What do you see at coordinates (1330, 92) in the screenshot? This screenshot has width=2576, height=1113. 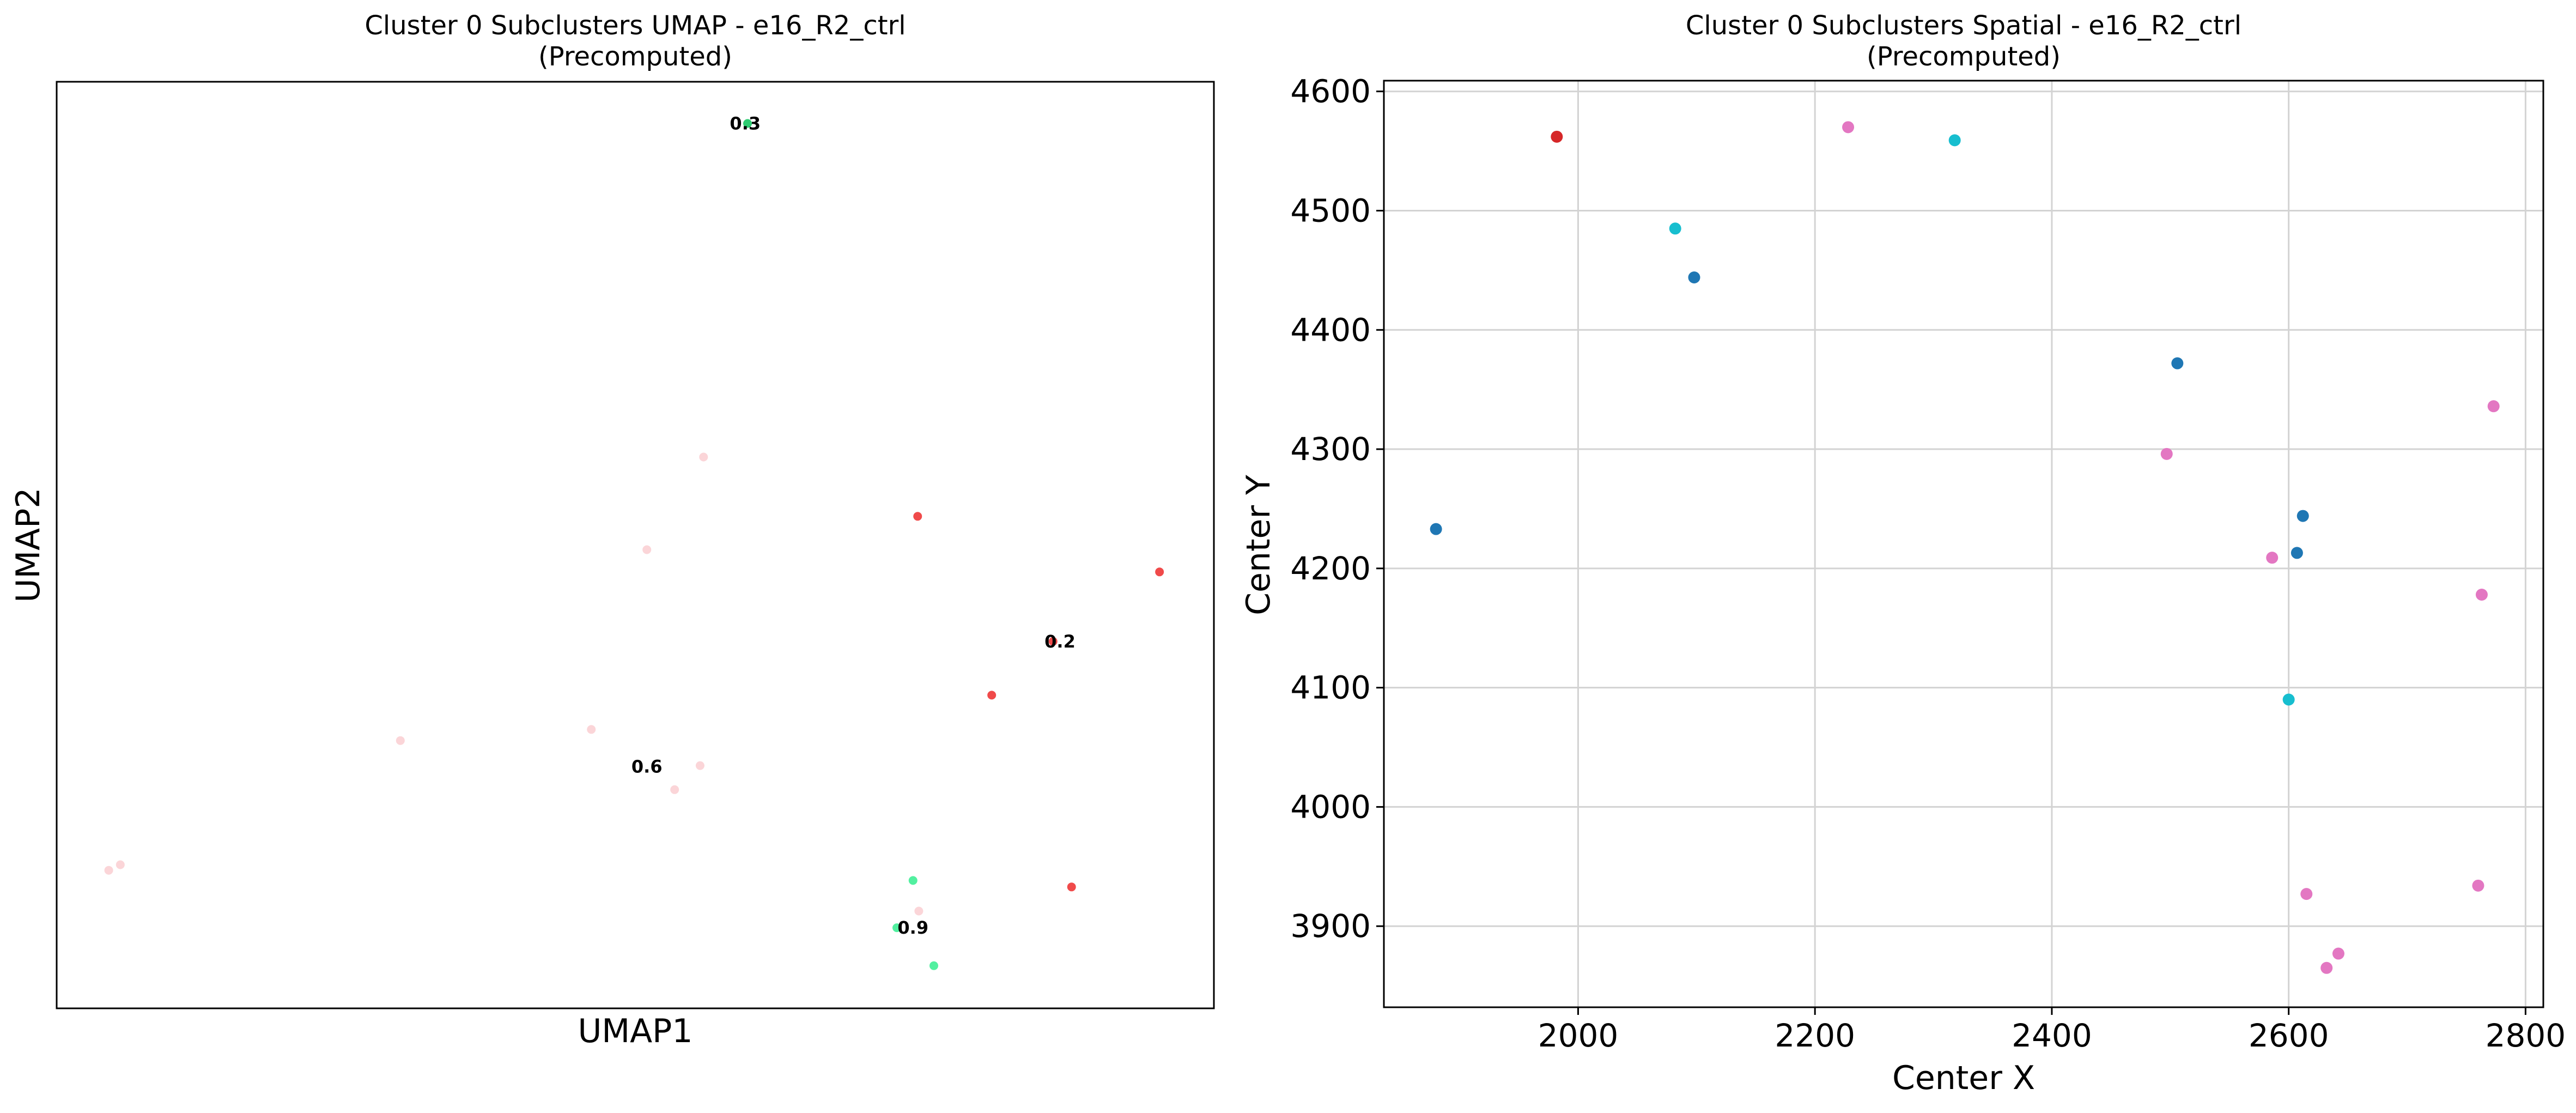 I see `spatial-y-tick-label: 4600` at bounding box center [1330, 92].